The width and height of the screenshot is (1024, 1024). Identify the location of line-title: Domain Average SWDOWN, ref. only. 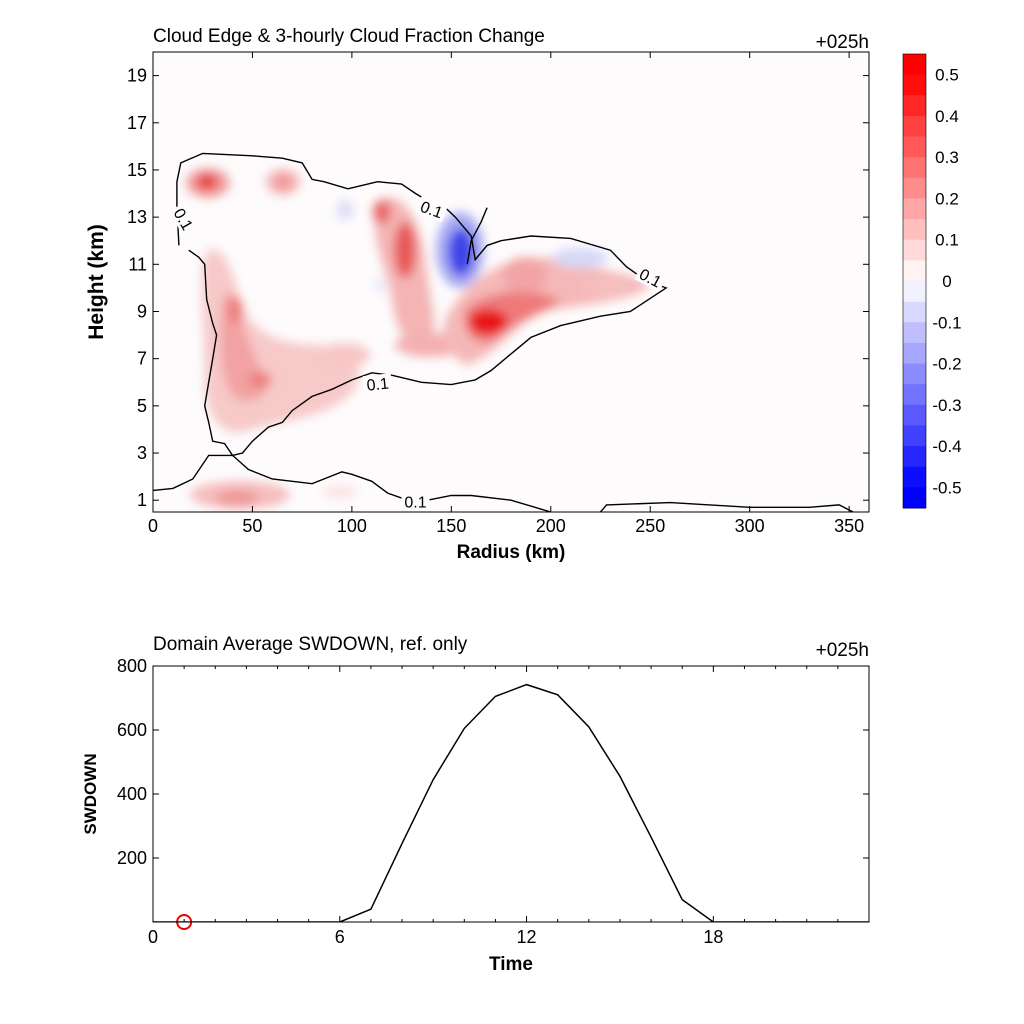
(310, 644).